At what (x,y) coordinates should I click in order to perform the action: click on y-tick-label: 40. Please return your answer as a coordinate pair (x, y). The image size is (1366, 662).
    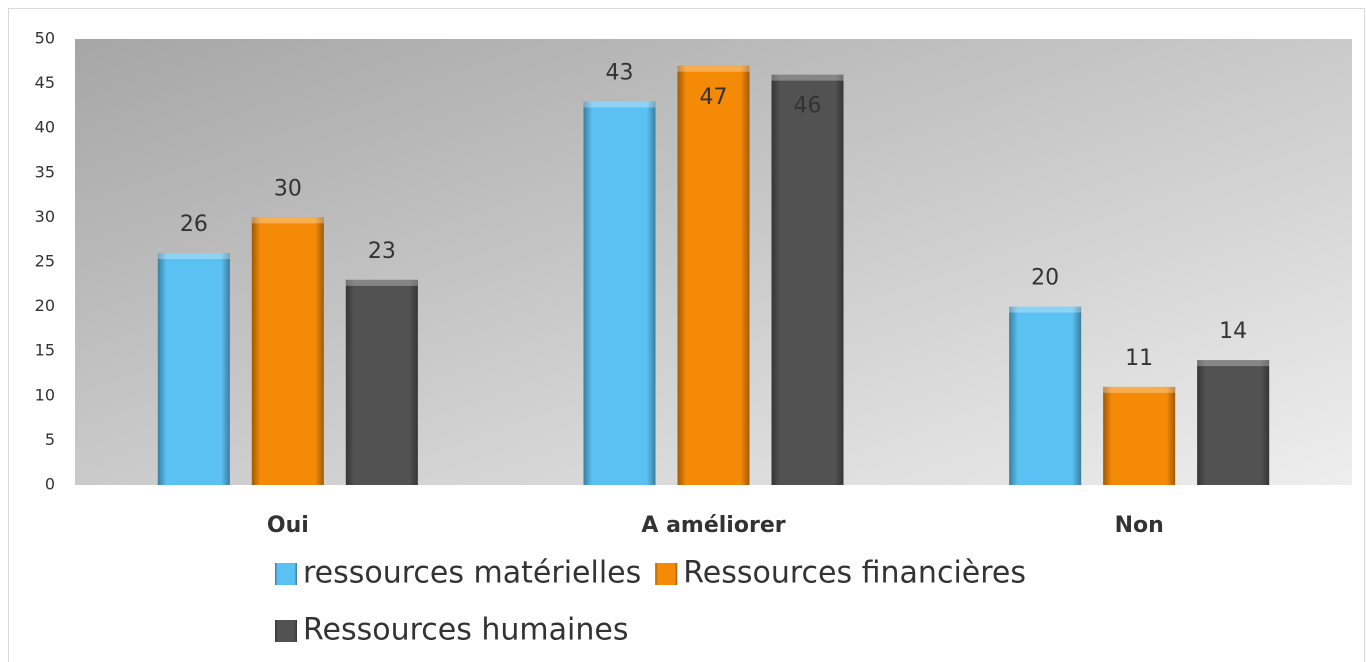
    Looking at the image, I should click on (45, 127).